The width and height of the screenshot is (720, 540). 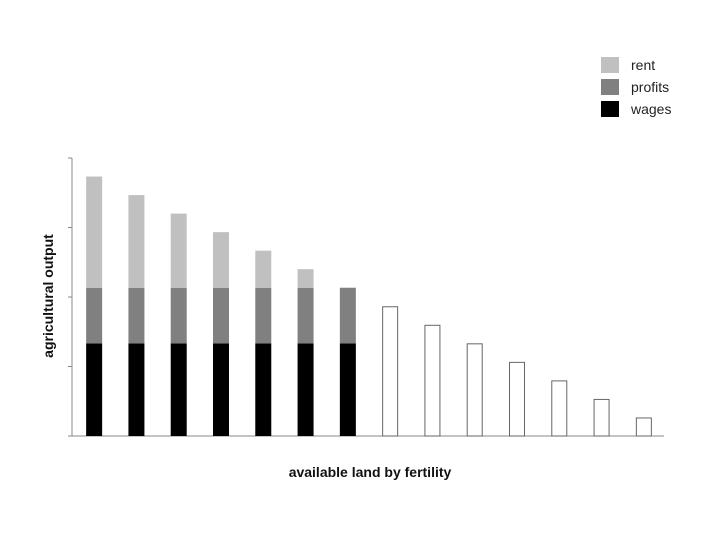 What do you see at coordinates (370, 472) in the screenshot?
I see `x-axis-label: available land by fertility` at bounding box center [370, 472].